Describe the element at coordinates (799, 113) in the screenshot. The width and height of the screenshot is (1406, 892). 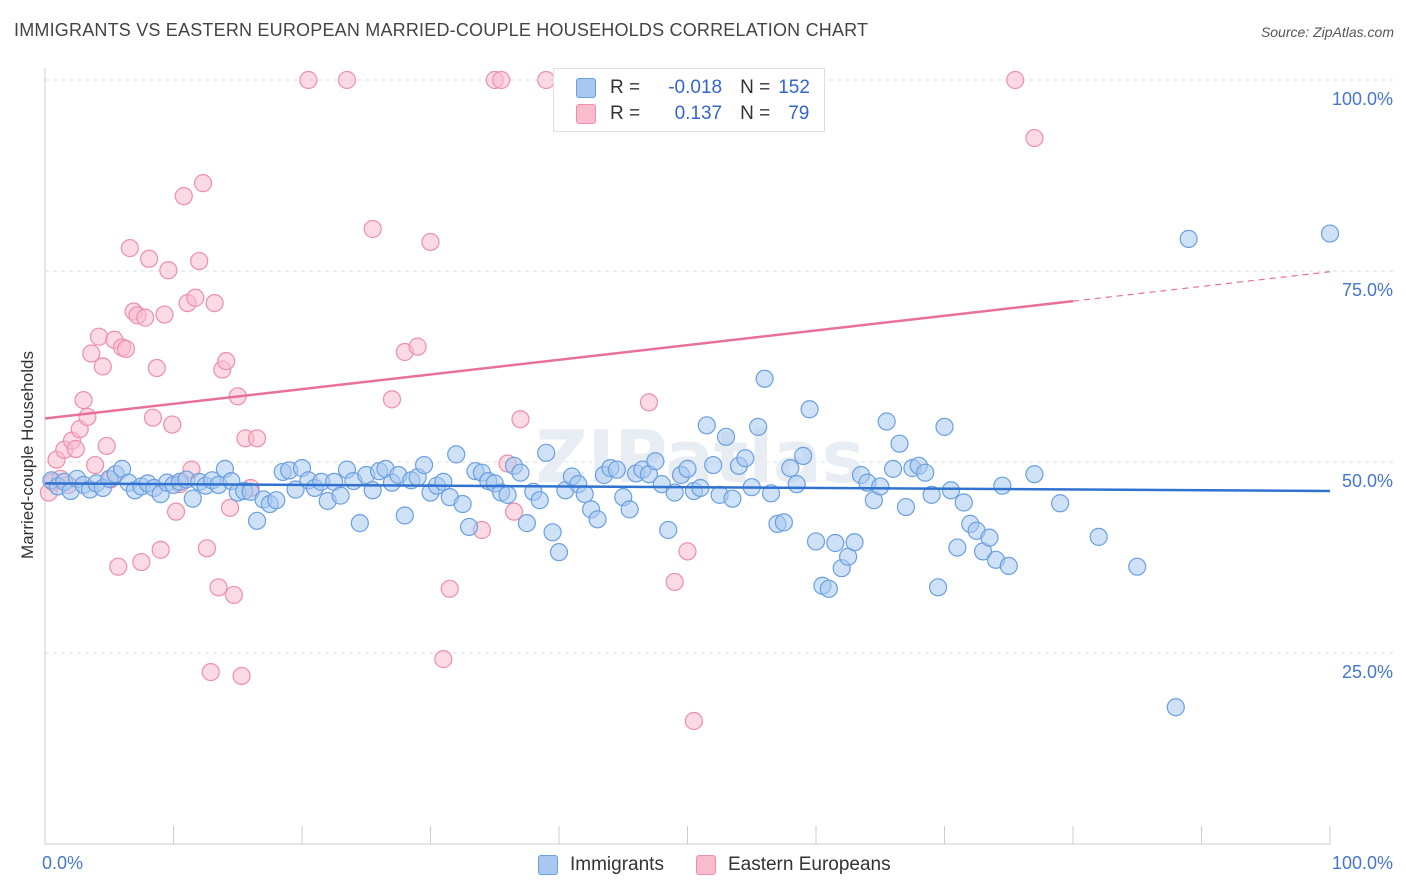
I see `legend-n-value: 79` at that location.